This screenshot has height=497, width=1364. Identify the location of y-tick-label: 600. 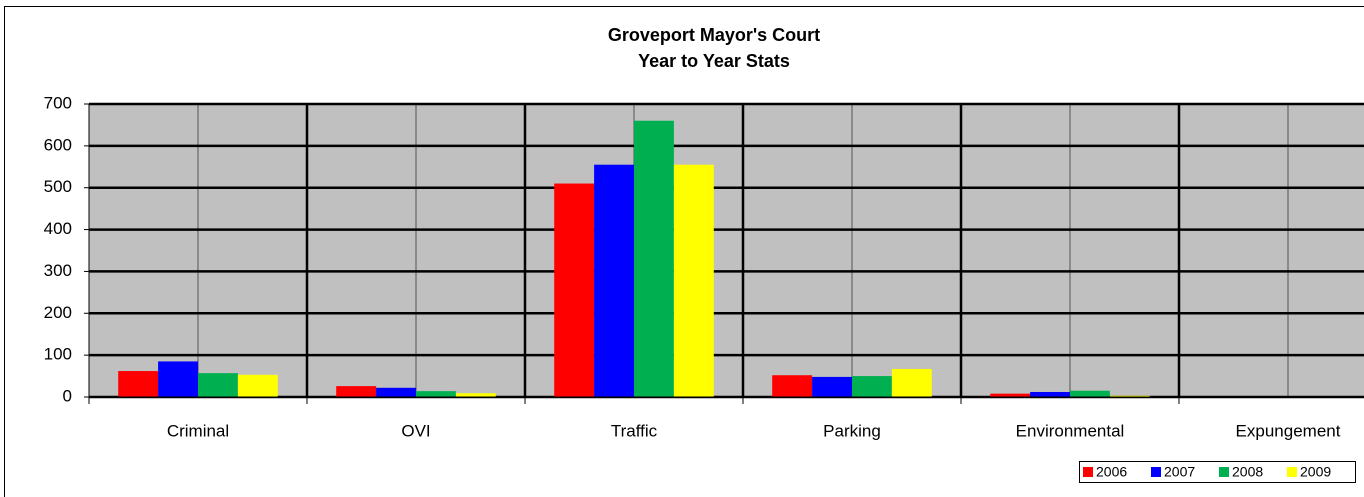
(58, 144).